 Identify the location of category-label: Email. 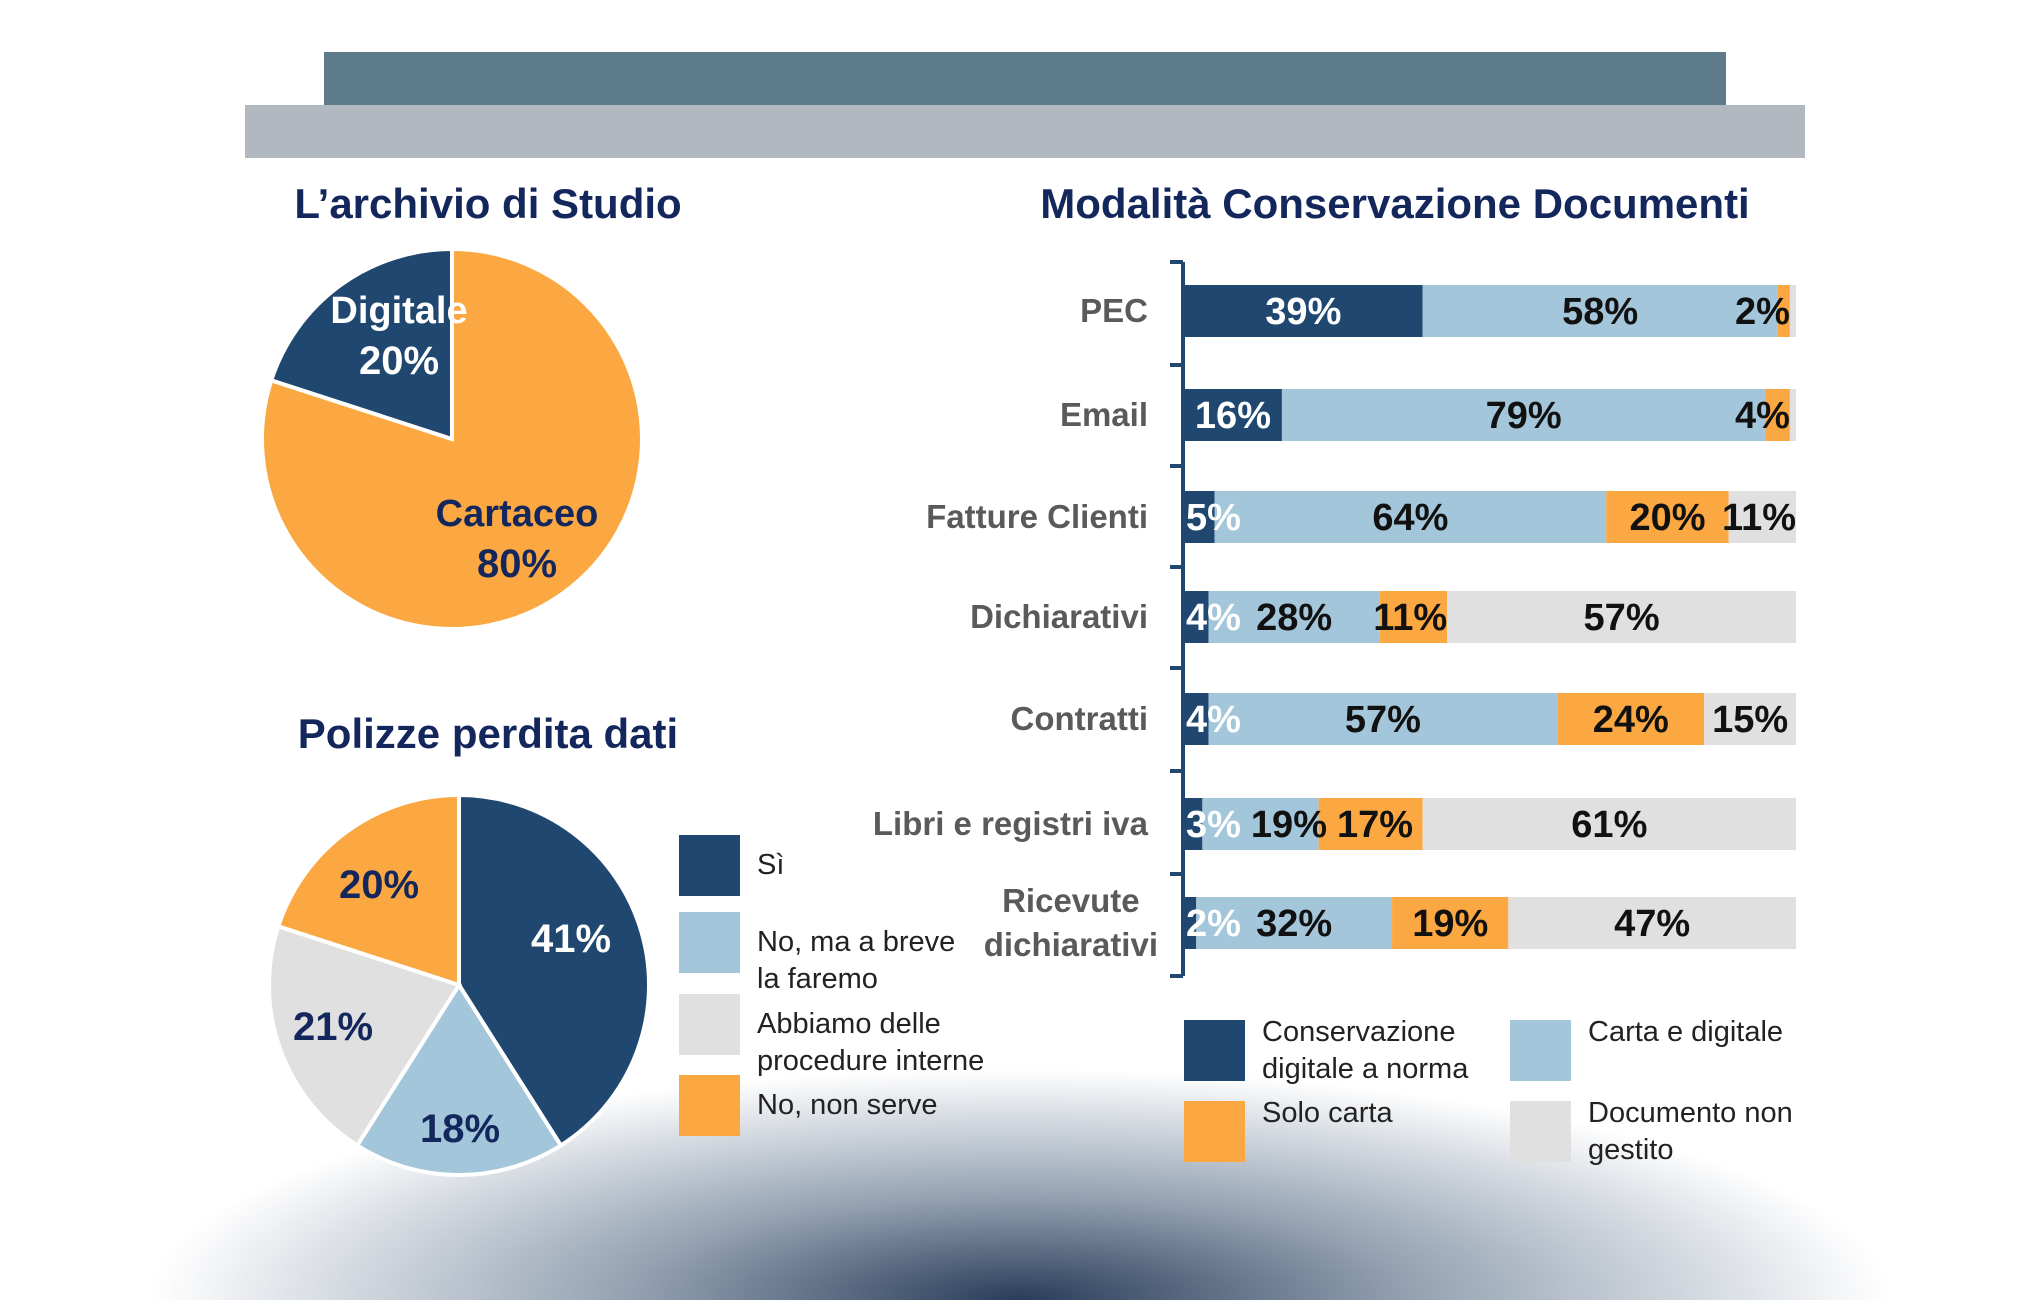
(1103, 414).